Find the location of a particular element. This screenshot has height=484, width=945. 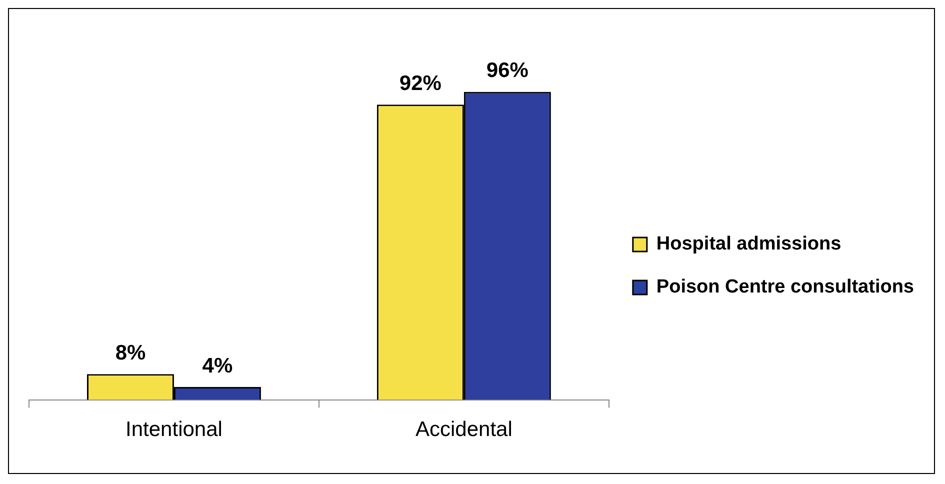

data-label: 4% is located at coordinates (217, 366).